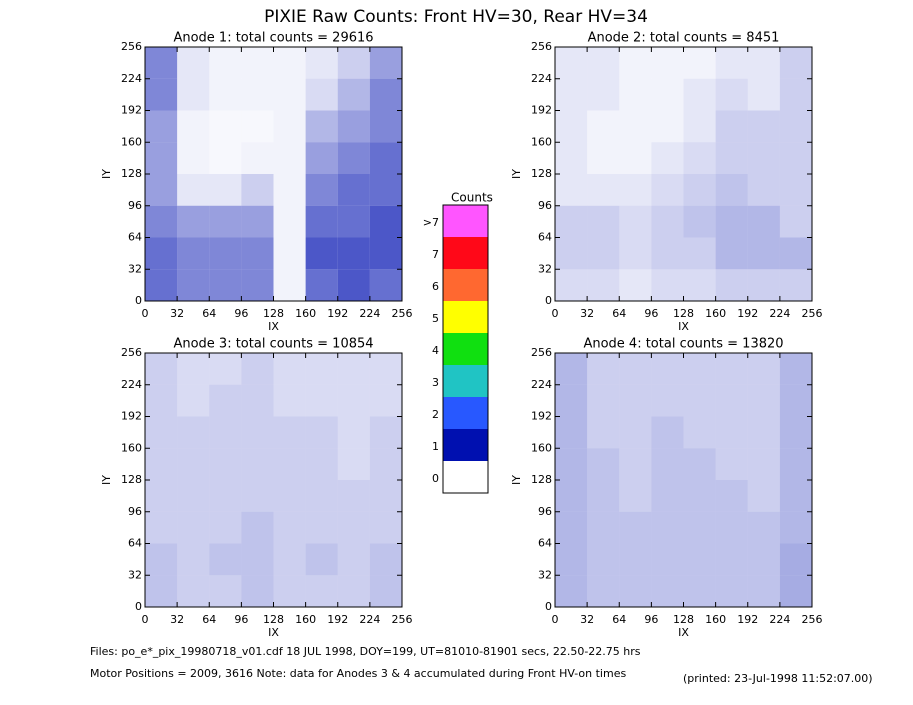 The height and width of the screenshot is (705, 913). Describe the element at coordinates (545, 237) in the screenshot. I see `y-tick-label: 64` at that location.